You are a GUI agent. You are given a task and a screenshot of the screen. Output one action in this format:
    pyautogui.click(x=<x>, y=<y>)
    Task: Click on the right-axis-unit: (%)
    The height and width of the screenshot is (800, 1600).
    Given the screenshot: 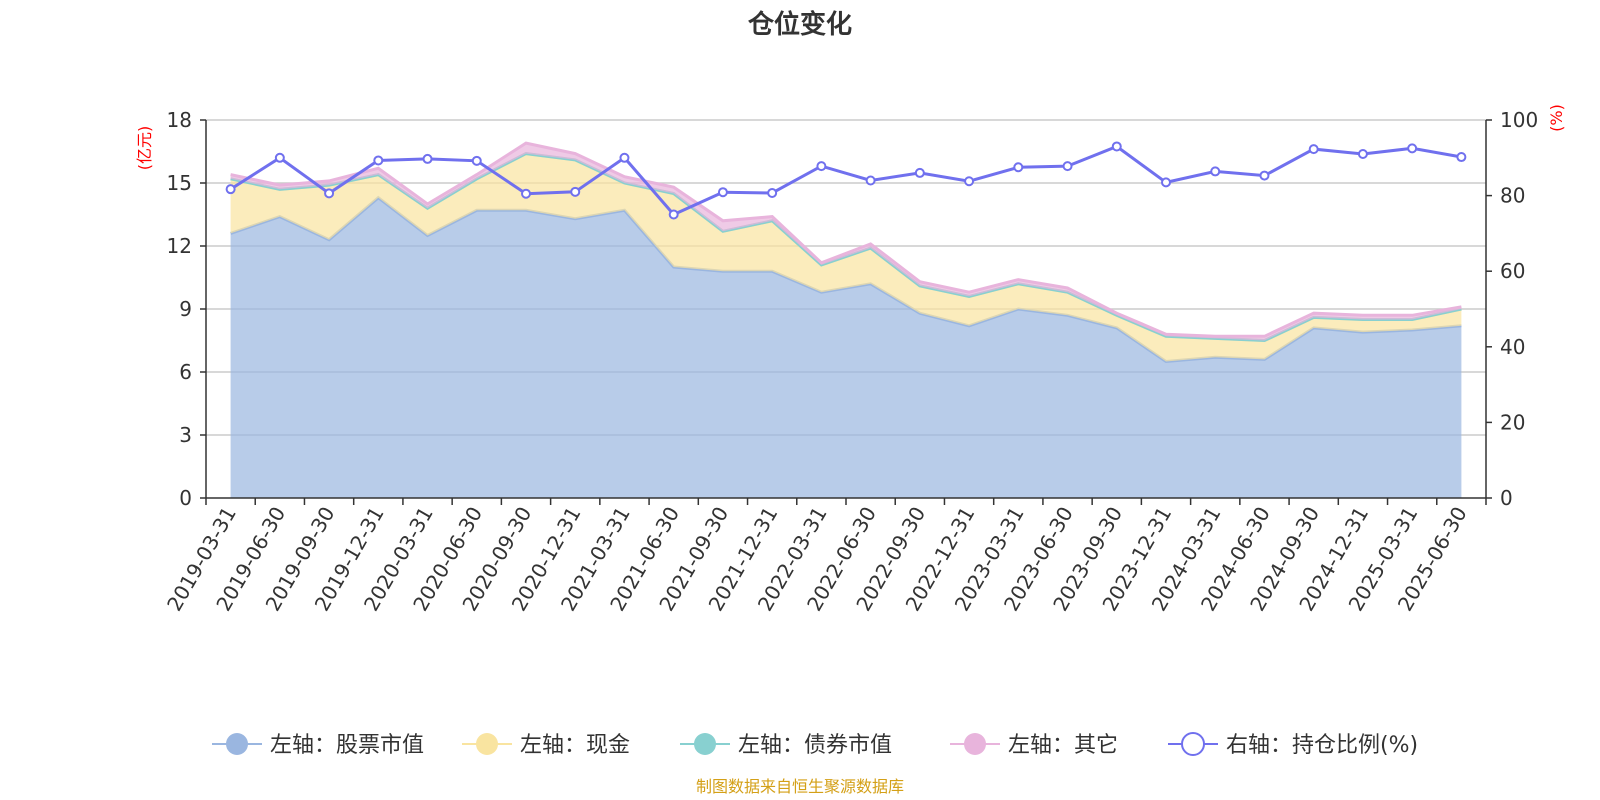 What is the action you would take?
    pyautogui.click(x=1556, y=118)
    